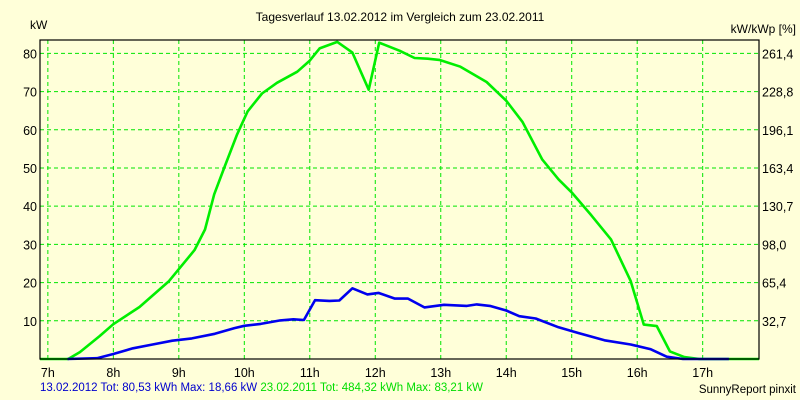  What do you see at coordinates (310, 373) in the screenshot?
I see `x-tick-label: 11h` at bounding box center [310, 373].